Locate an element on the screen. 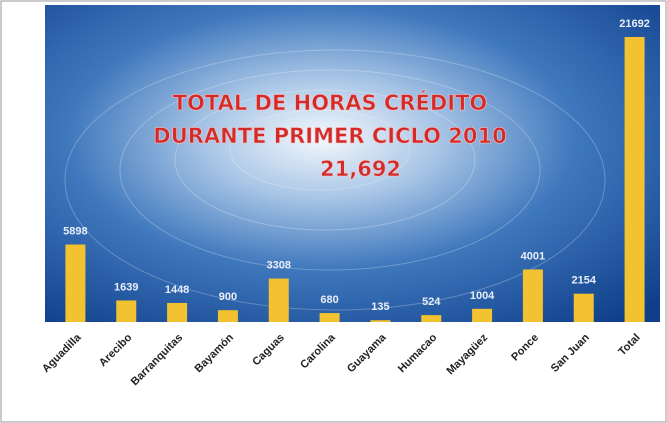  chart-title: 21,692 is located at coordinates (360, 169).